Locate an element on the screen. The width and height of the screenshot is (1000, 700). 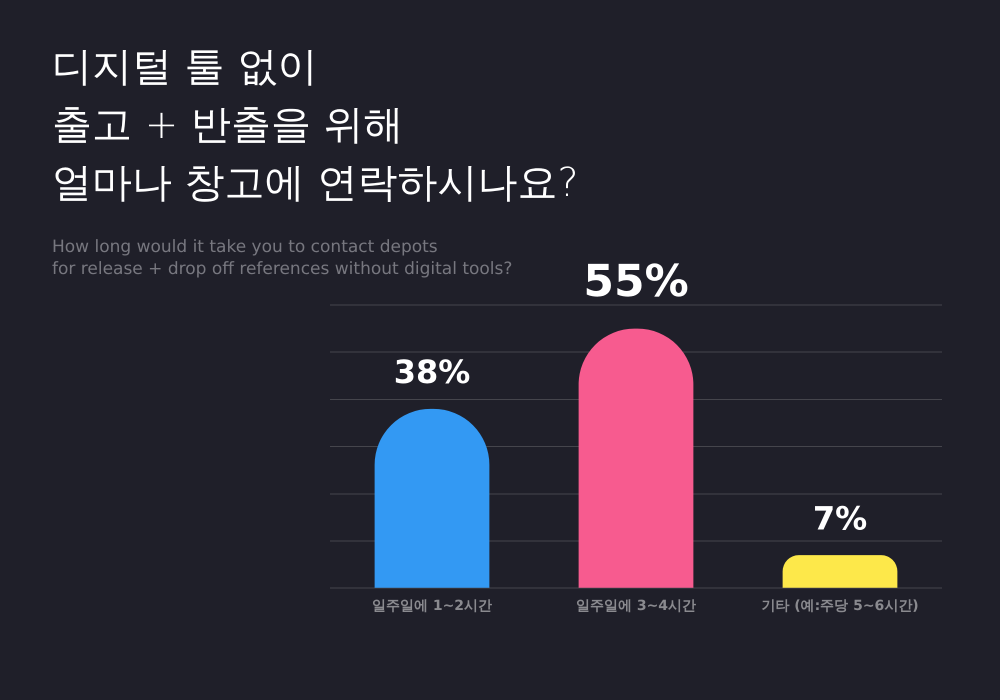
x-tick-label: 일주일에 1~2시간 is located at coordinates (432, 606).